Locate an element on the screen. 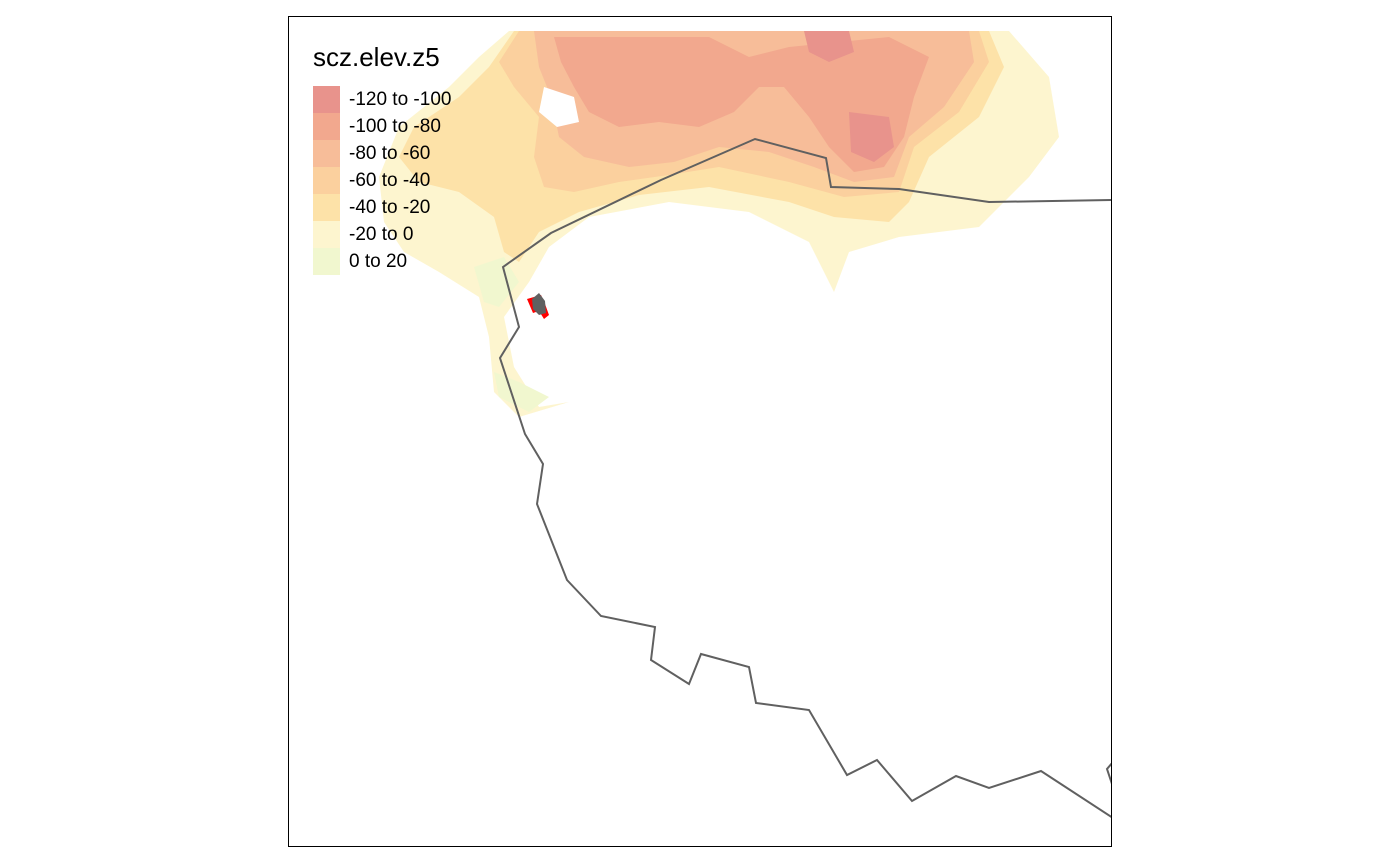 The image size is (1400, 865). legend-label: -80 to -60 is located at coordinates (390, 153).